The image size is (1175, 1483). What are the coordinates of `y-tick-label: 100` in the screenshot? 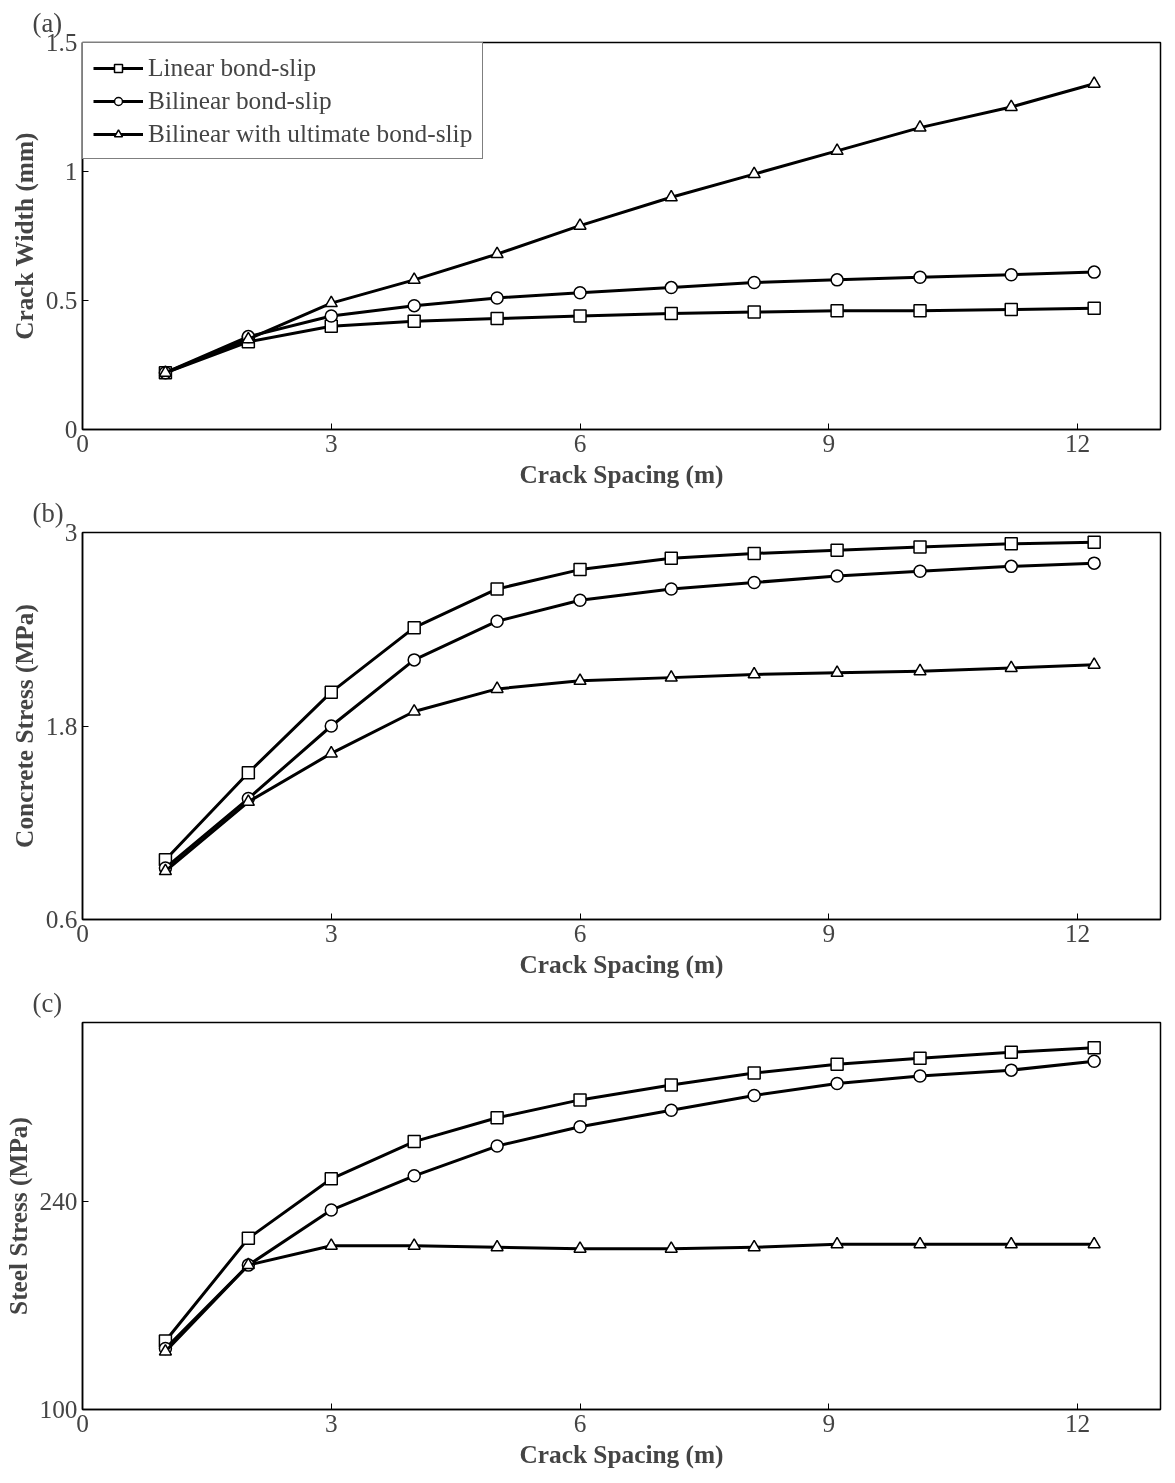 It's located at (58, 1409).